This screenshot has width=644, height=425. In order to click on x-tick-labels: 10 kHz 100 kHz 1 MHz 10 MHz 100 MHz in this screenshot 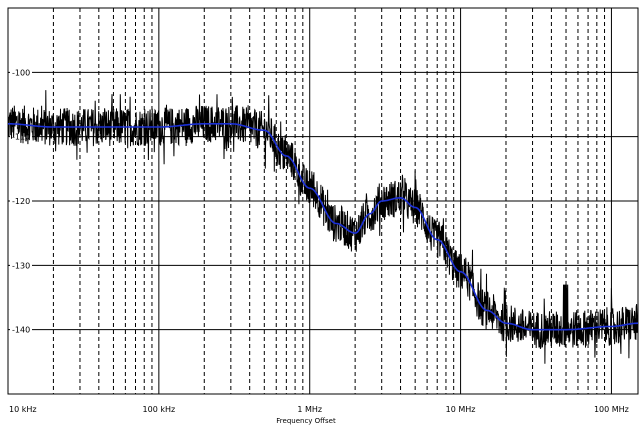, I will do `click(319, 409)`.